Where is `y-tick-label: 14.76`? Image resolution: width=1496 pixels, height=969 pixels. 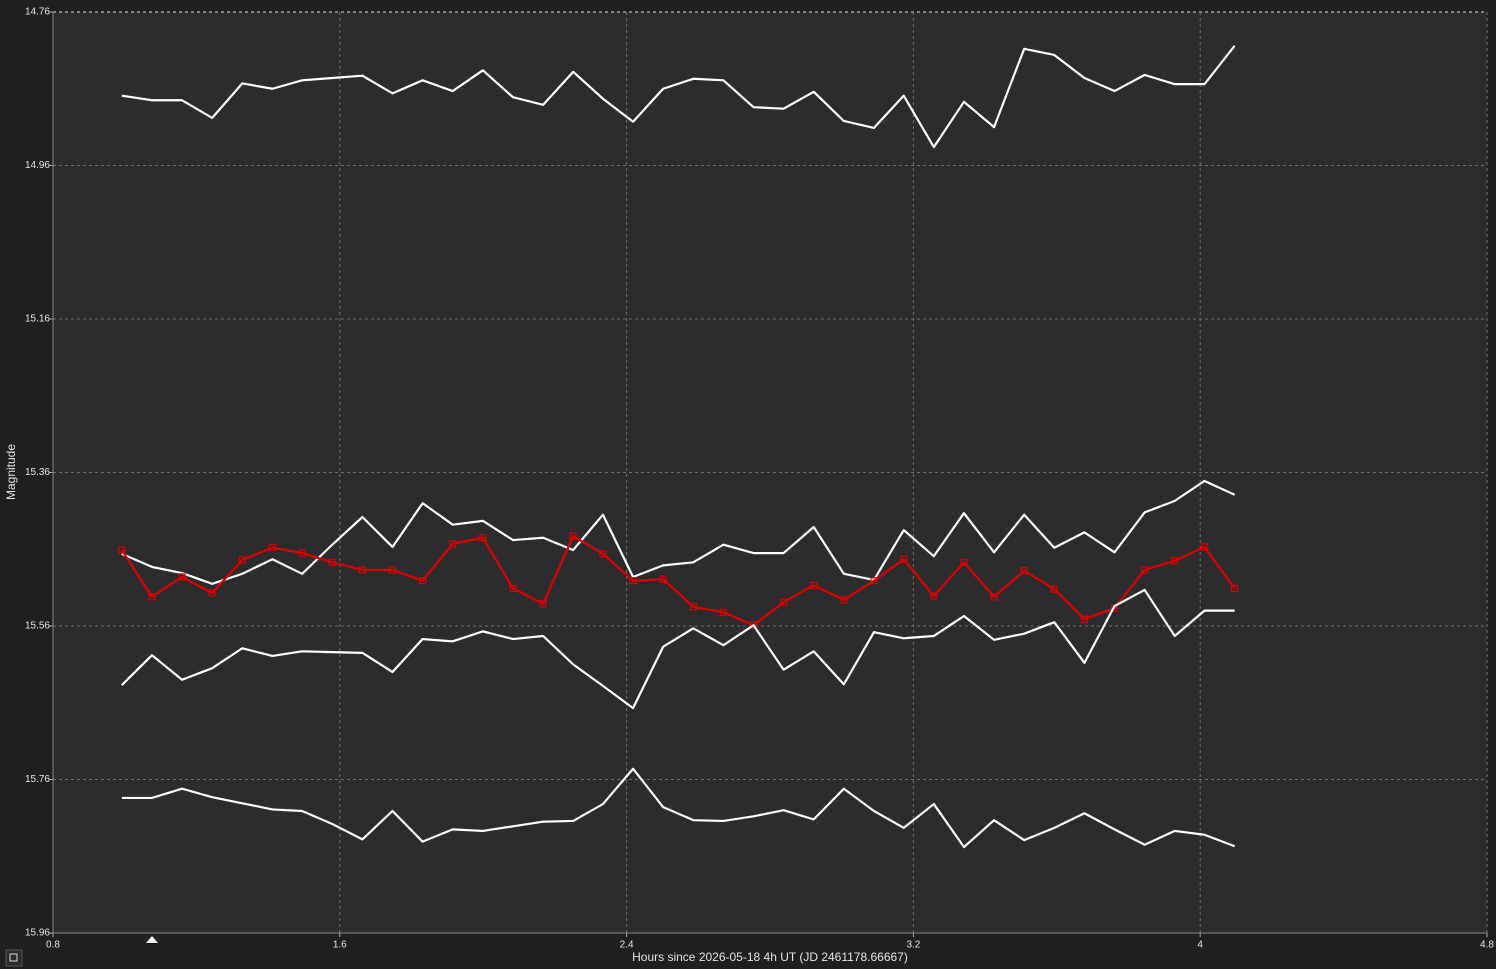 y-tick-label: 14.76 is located at coordinates (37, 12).